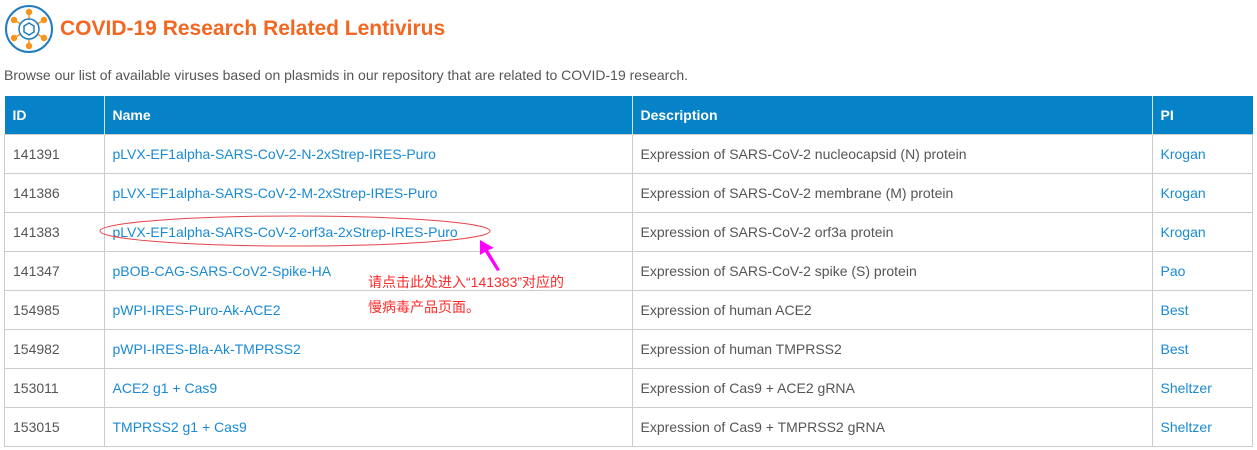 Image resolution: width=1257 pixels, height=450 pixels. Describe the element at coordinates (466, 295) in the screenshot. I see `annotation-note: 请点击此处进入“141383”对应的 慢病毒产品页面。` at that location.